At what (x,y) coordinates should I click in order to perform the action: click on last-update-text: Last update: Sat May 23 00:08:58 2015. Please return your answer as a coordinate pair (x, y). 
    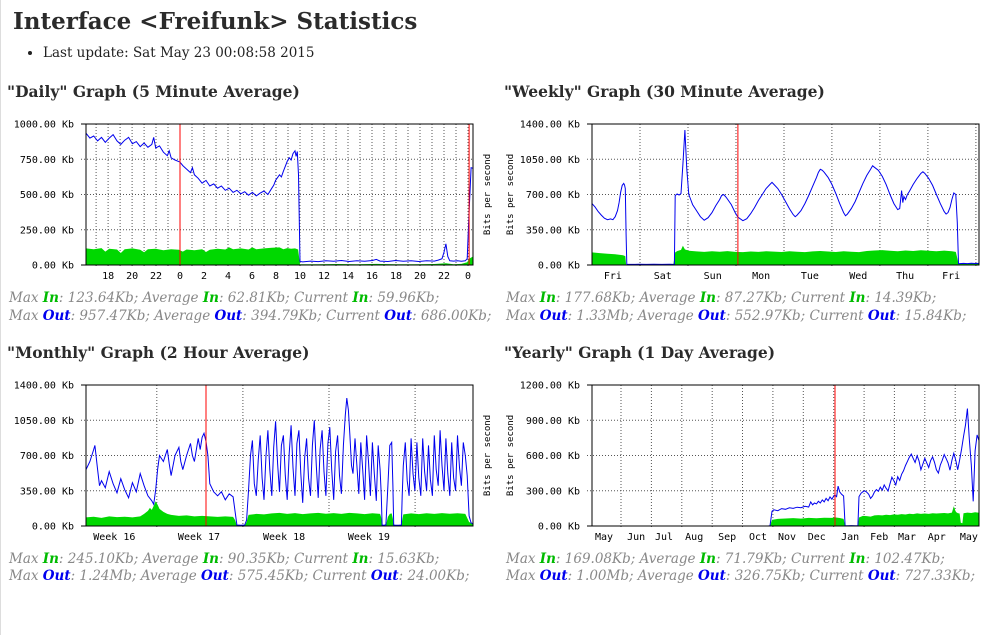
    Looking at the image, I should click on (516, 53).